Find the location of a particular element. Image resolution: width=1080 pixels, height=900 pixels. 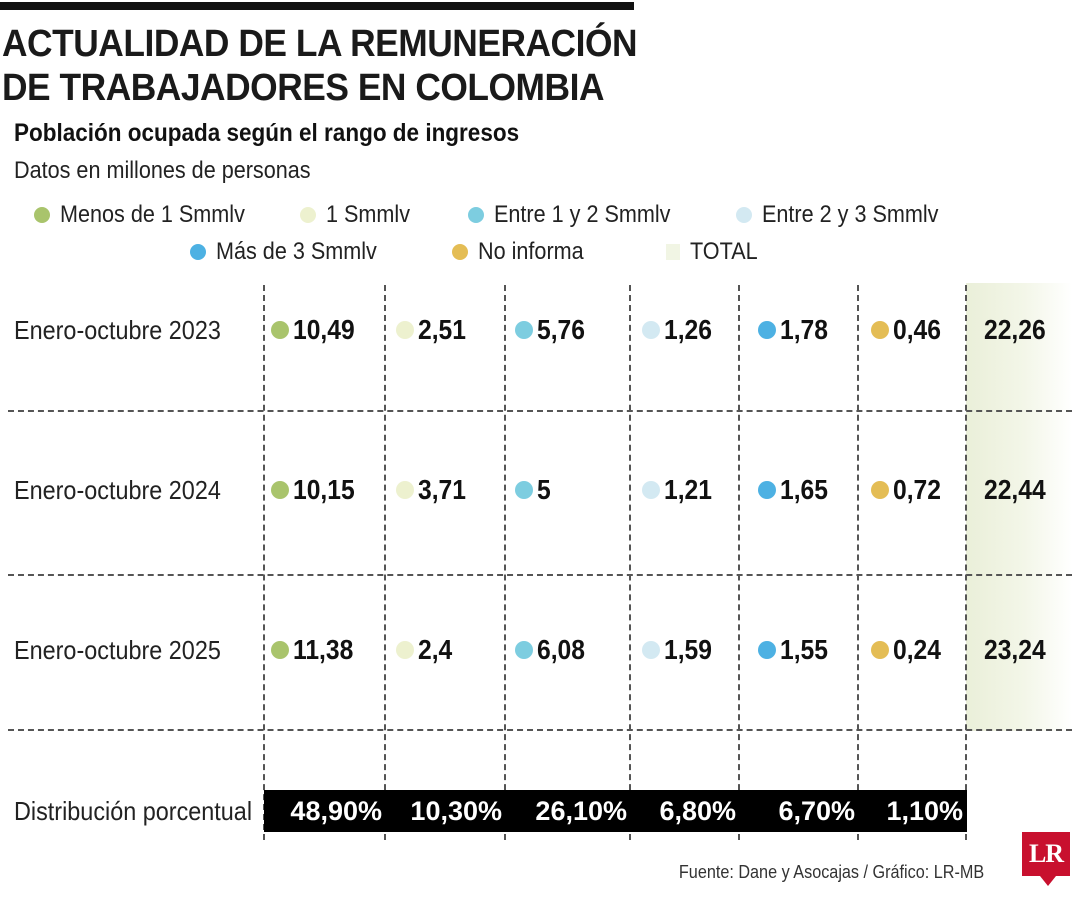

table-cell: 1,21 is located at coordinates (680, 490).